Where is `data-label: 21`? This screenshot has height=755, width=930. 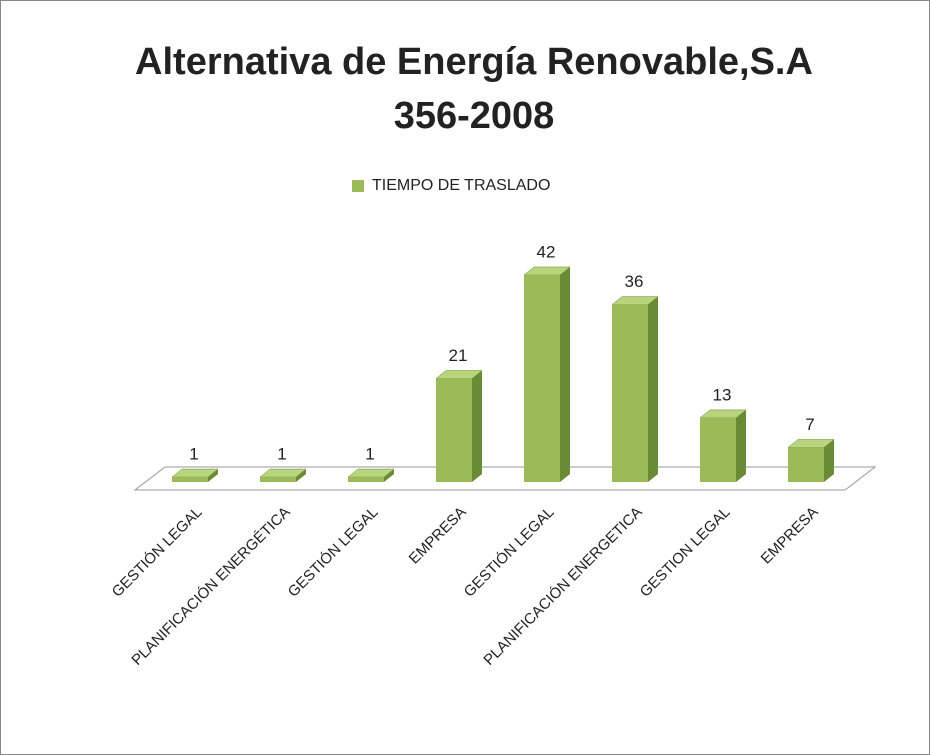 data-label: 21 is located at coordinates (458, 355).